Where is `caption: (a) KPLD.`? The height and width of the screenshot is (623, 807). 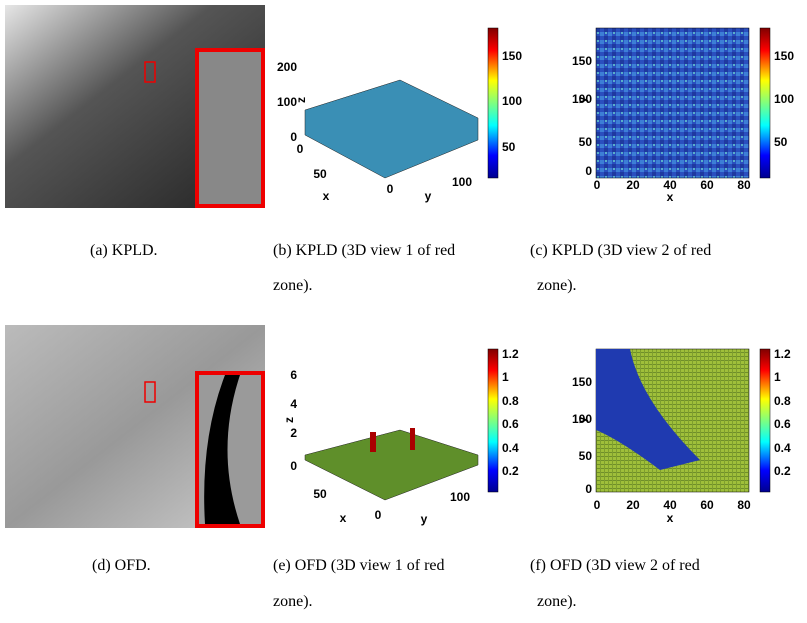
caption: (a) KPLD. is located at coordinates (124, 250).